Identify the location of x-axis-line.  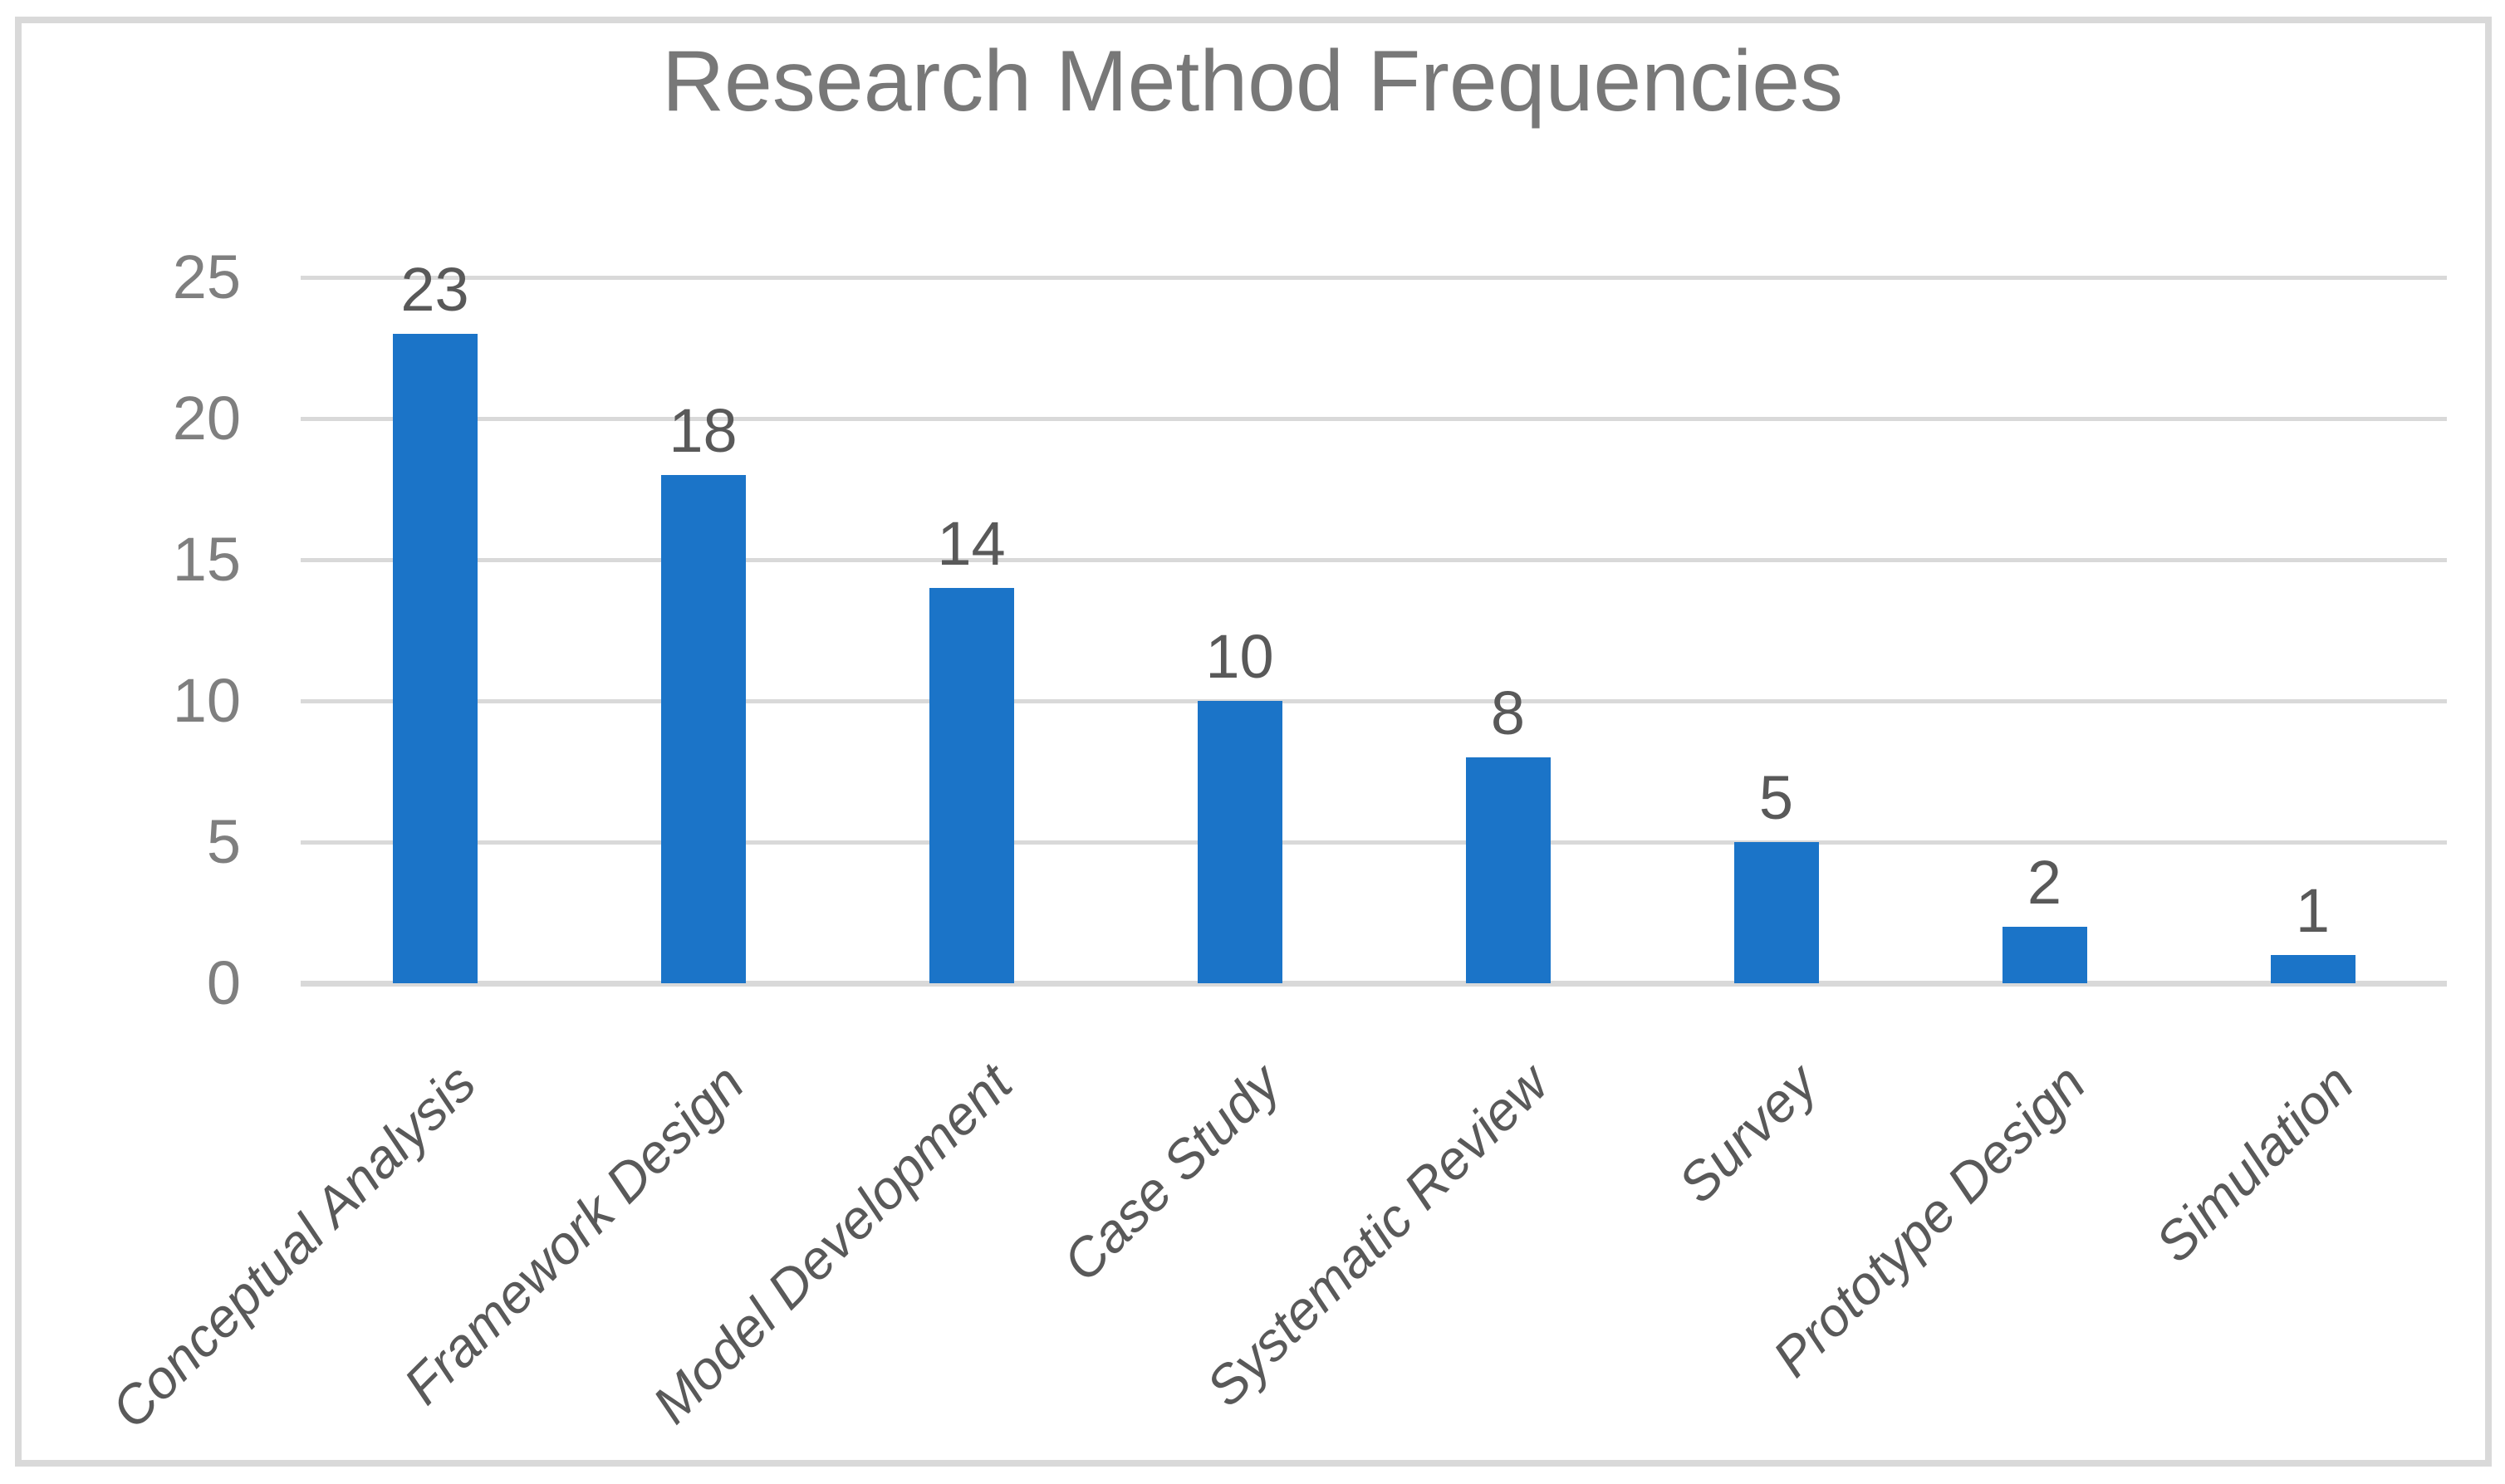
(1374, 984).